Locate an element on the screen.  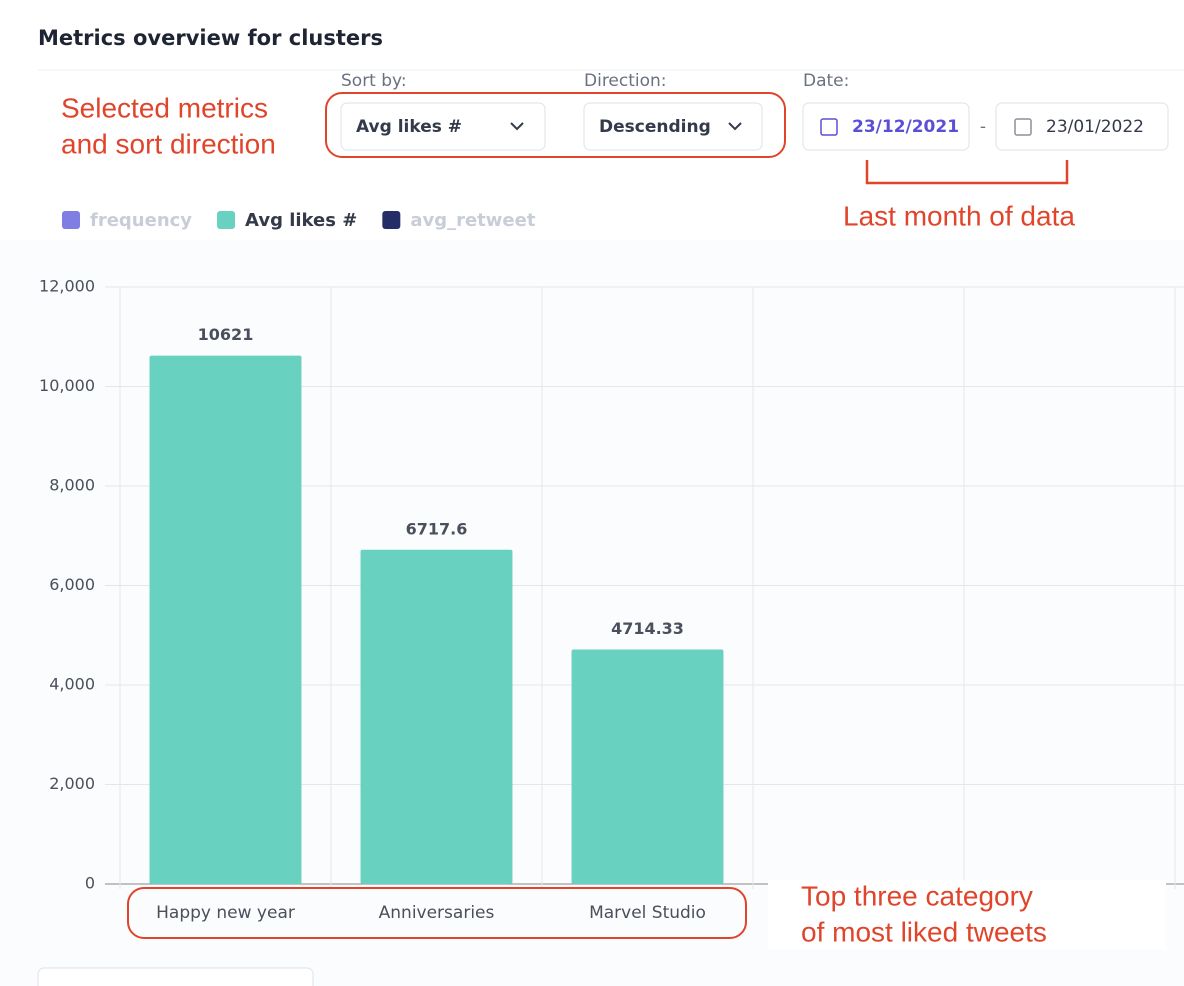
annotation-bracket is located at coordinates (967, 172).